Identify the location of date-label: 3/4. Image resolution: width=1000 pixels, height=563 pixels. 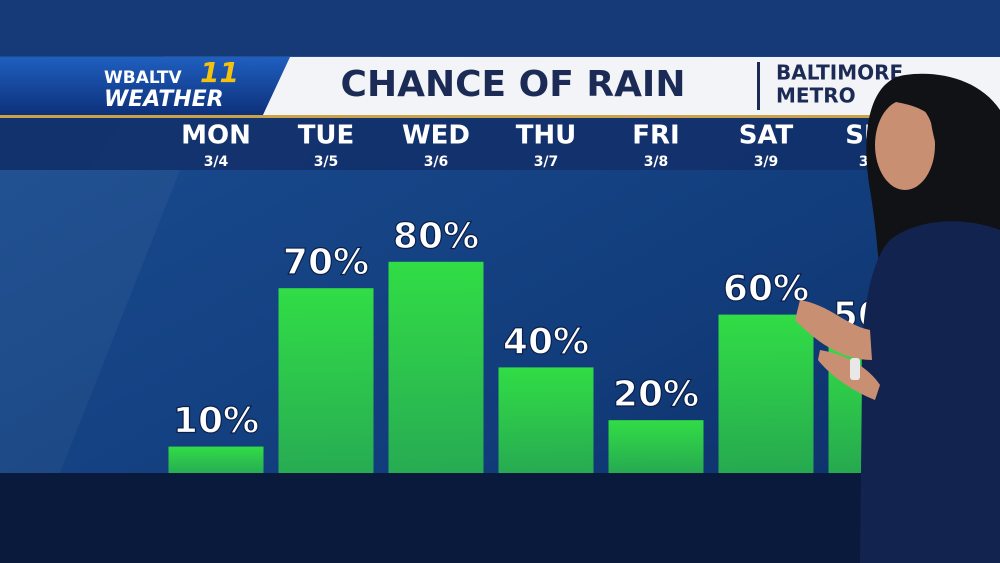
(216, 162).